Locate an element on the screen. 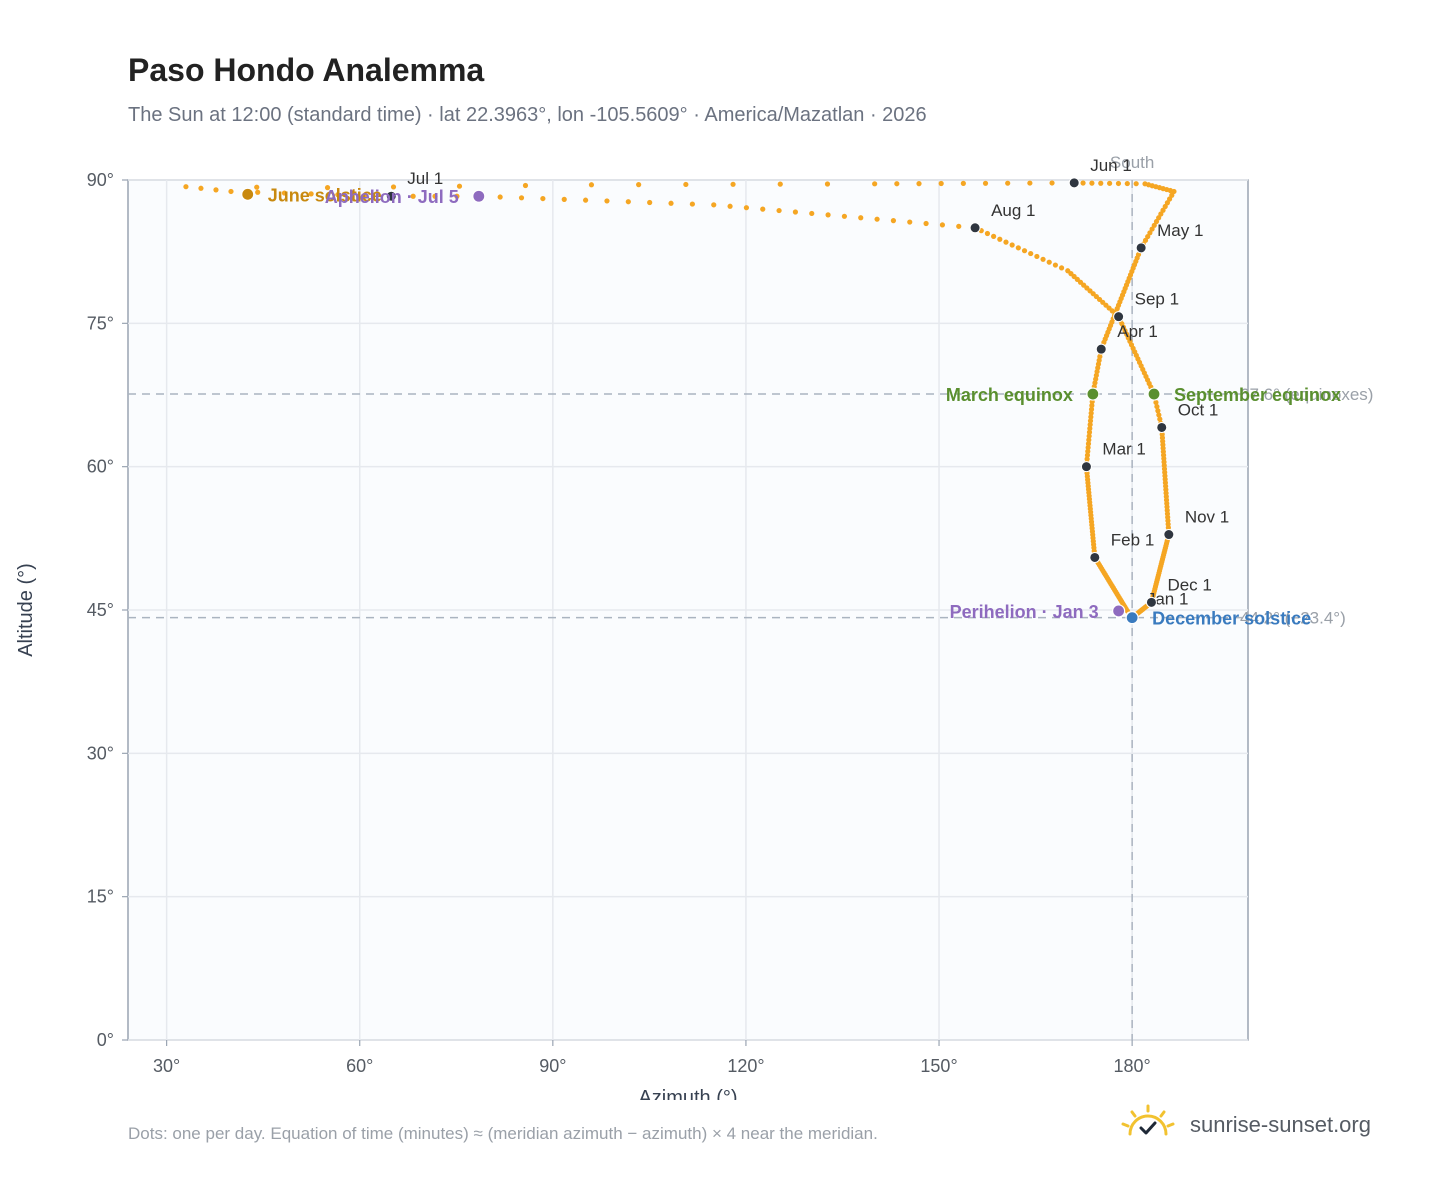  month-label: Jan 1 is located at coordinates (1168, 599).